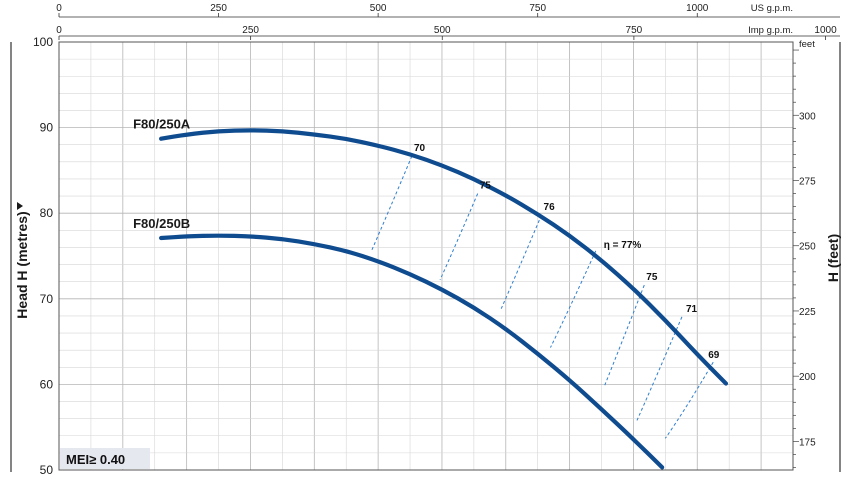 The image size is (851, 480). I want to click on efficiency-label: 76, so click(550, 207).